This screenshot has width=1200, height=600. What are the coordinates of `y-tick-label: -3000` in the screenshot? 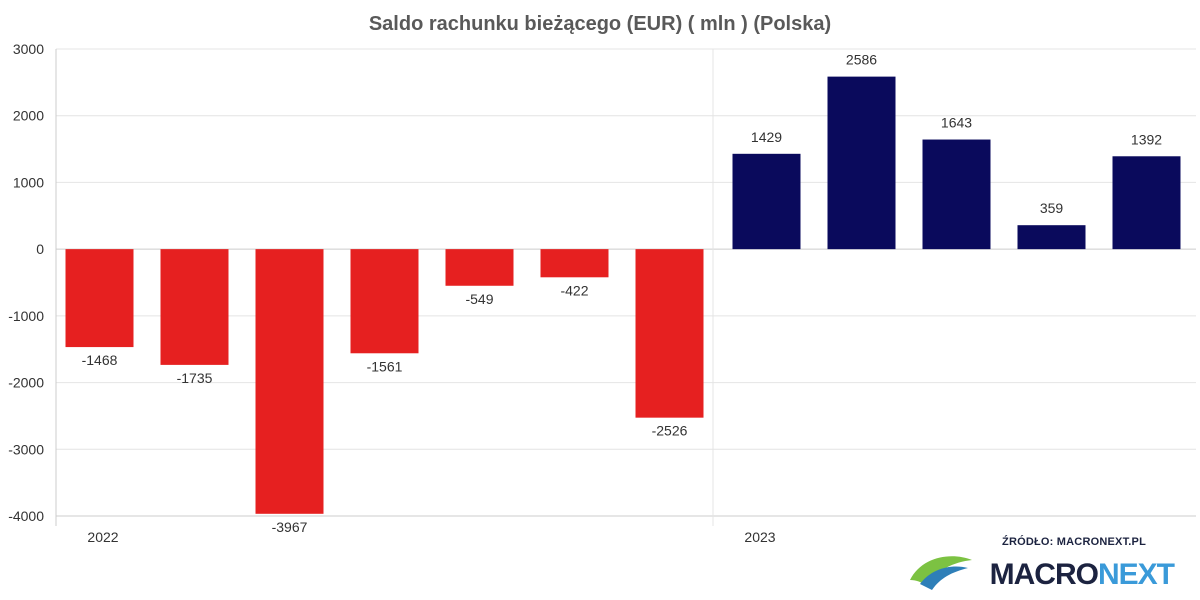 It's located at (26, 449).